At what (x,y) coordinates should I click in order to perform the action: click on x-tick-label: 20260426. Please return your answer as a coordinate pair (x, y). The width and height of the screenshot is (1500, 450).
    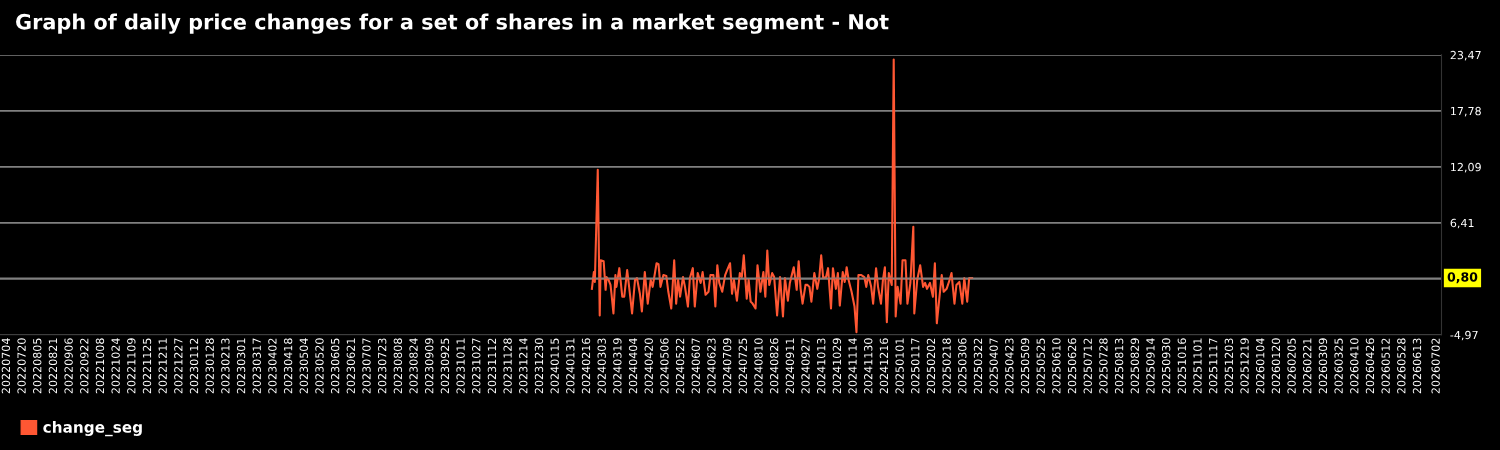
    Looking at the image, I should click on (1370, 366).